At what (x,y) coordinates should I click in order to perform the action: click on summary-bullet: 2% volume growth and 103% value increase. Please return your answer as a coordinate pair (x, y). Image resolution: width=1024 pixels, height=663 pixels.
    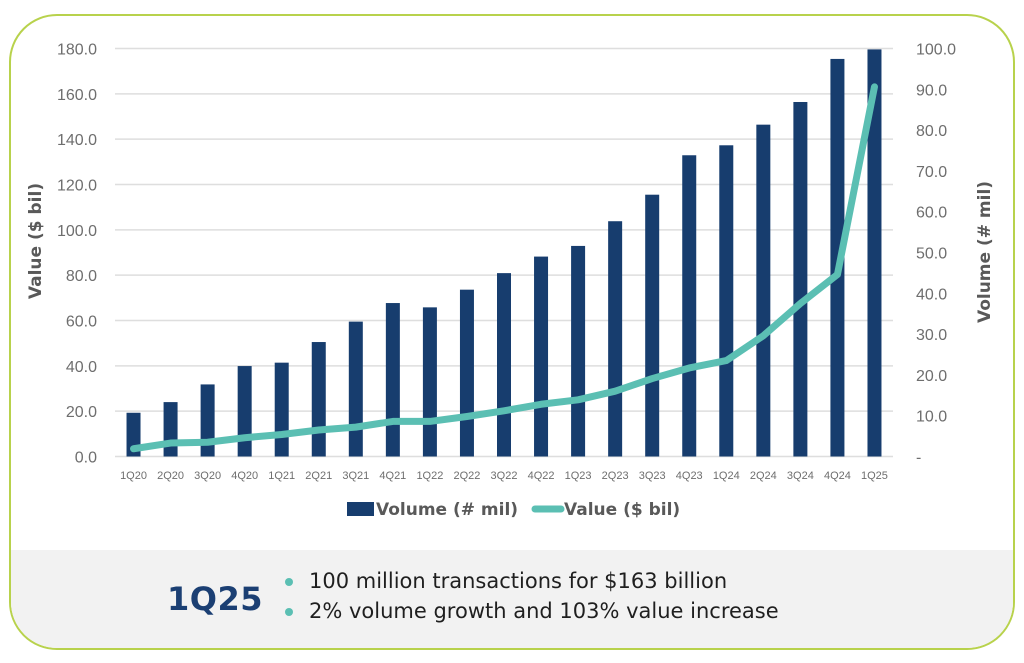
    Looking at the image, I should click on (532, 611).